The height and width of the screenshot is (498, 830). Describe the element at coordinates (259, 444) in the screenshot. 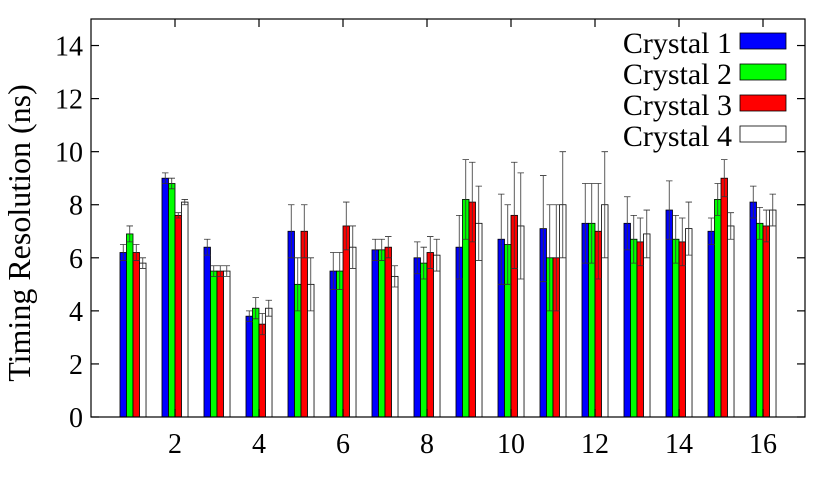

I see `x-tick-label: 4` at that location.